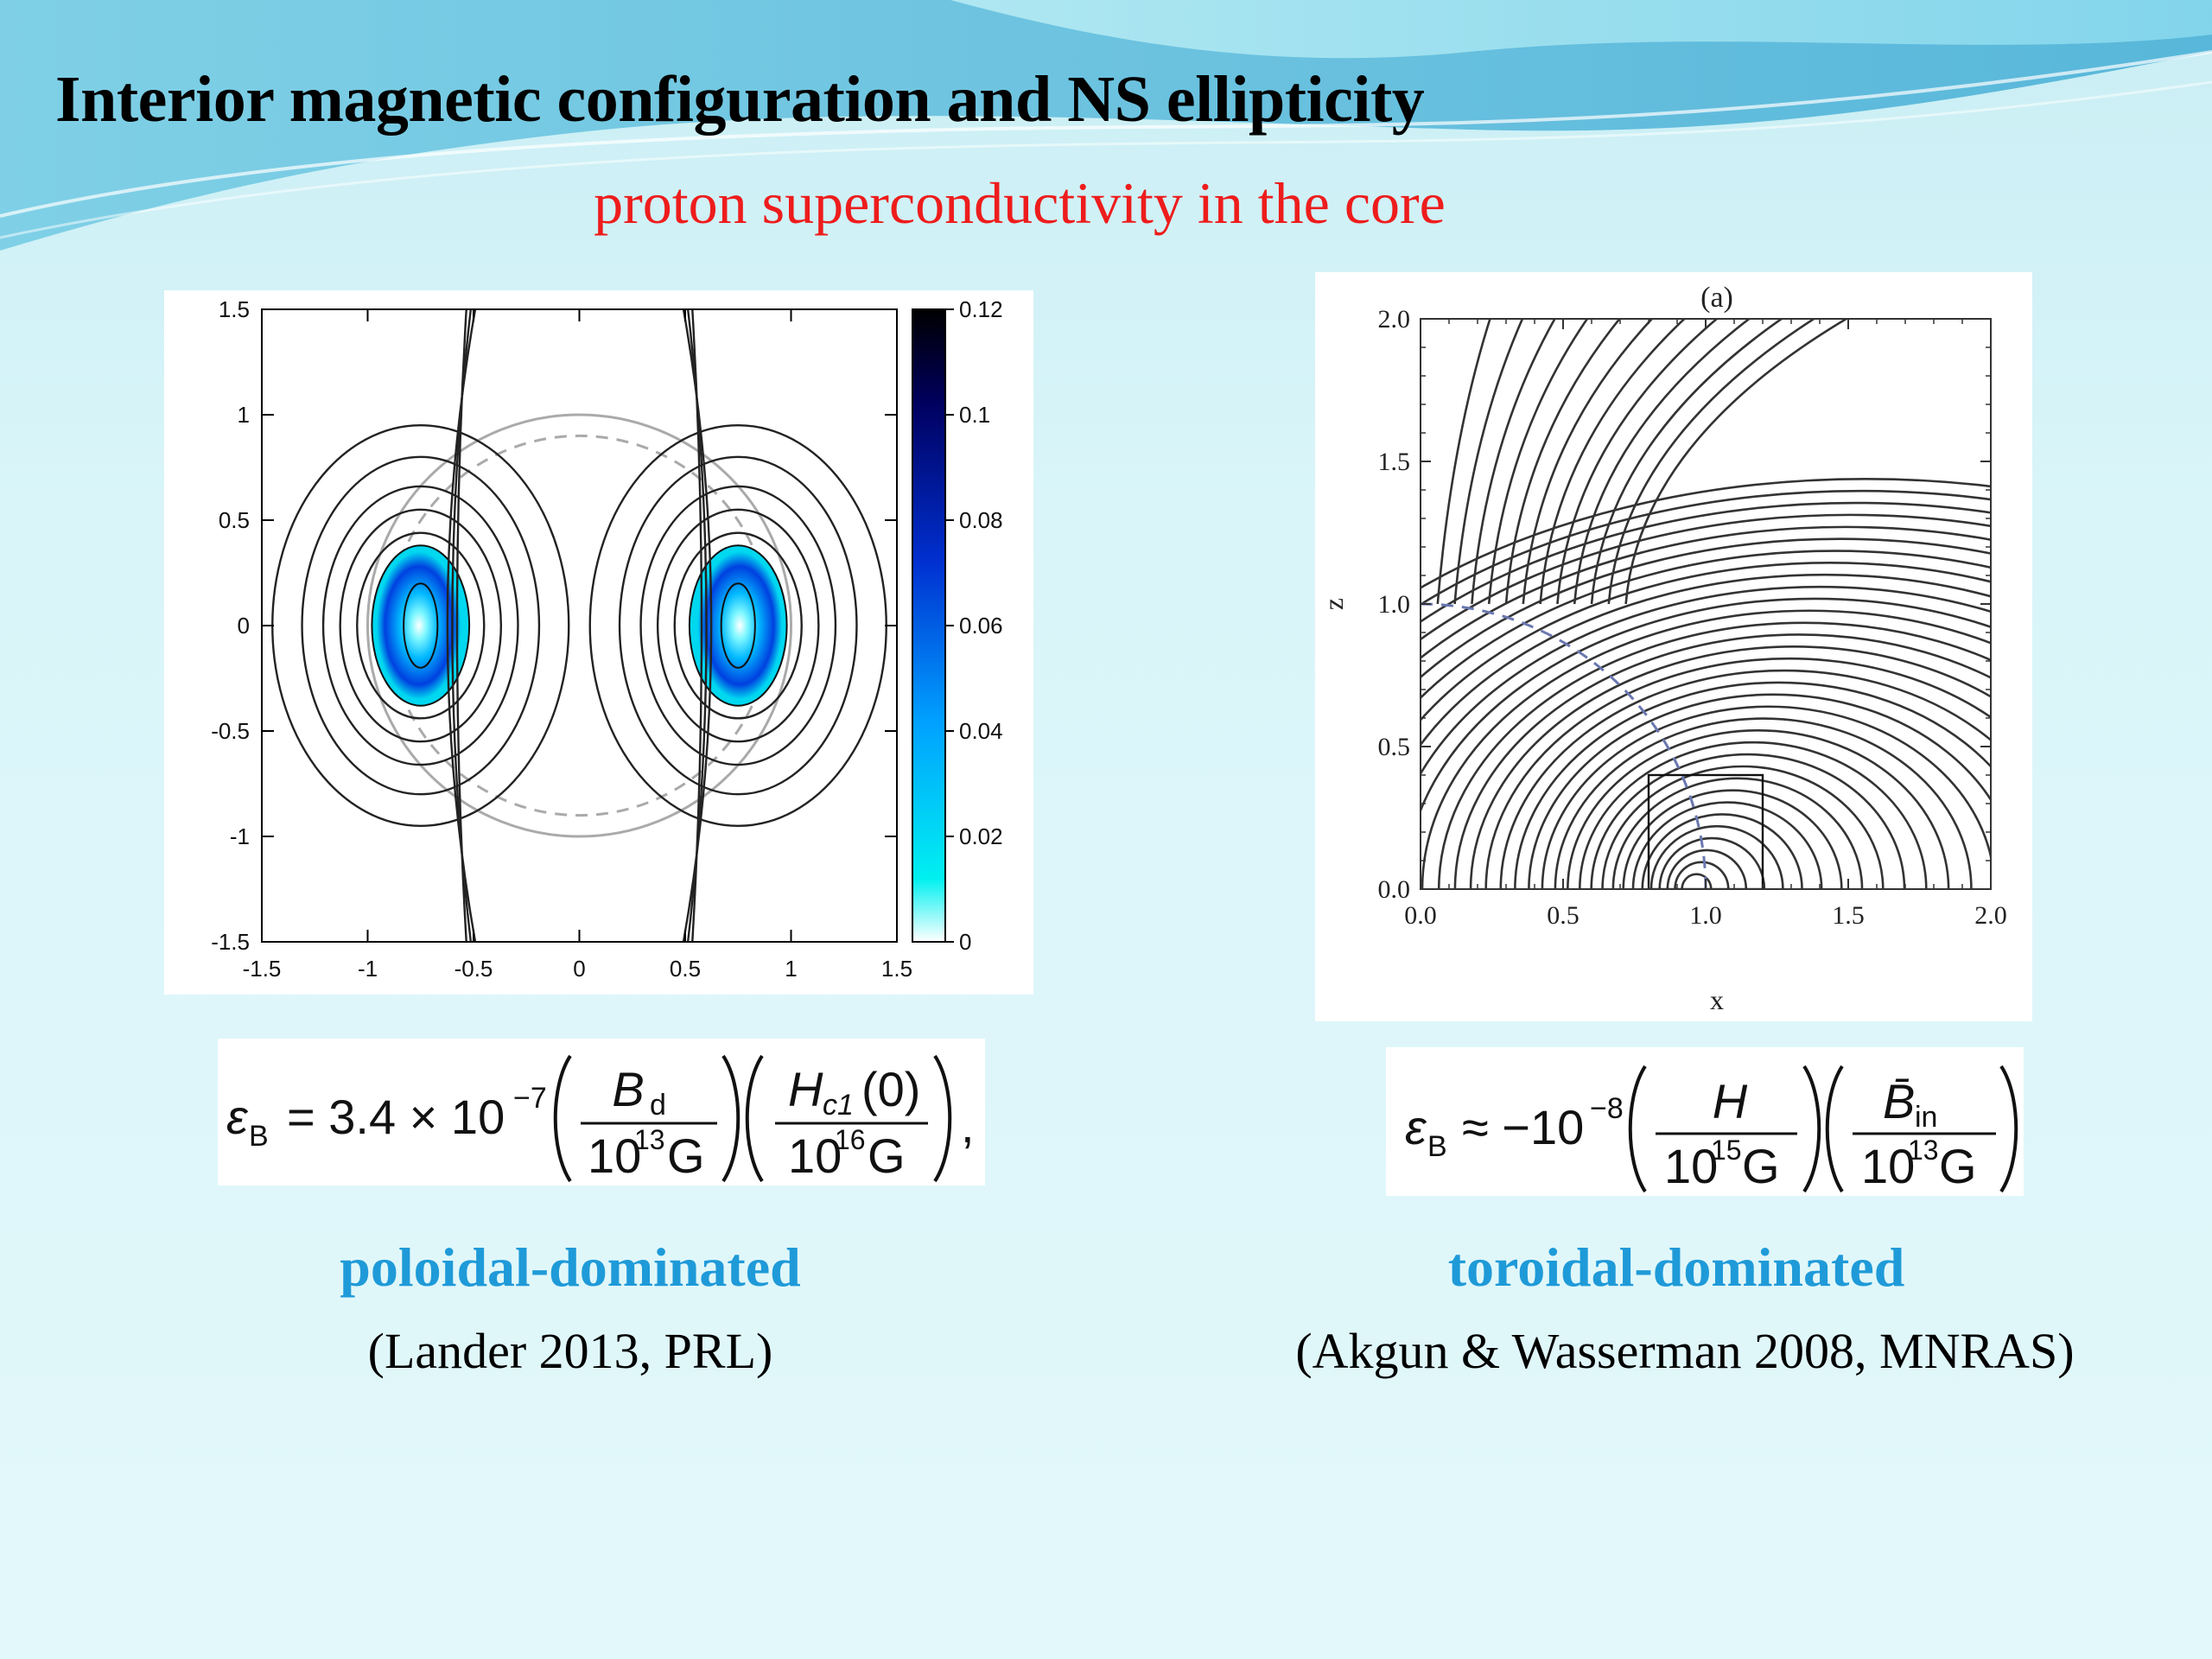 The width and height of the screenshot is (2212, 1659). What do you see at coordinates (981, 836) in the screenshot?
I see `colorbar-tick-label: 0.02` at bounding box center [981, 836].